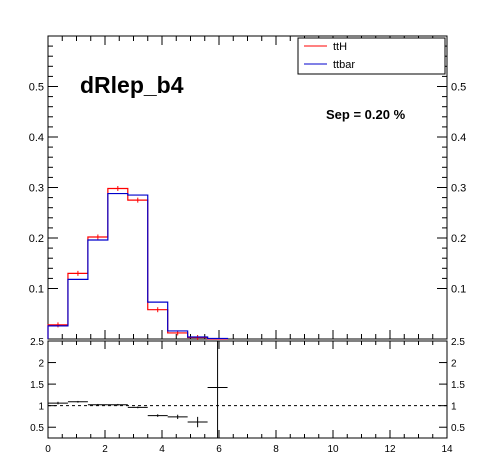 The image size is (496, 472). What do you see at coordinates (458, 385) in the screenshot?
I see `ratio-ytick-label-right: 1.5` at bounding box center [458, 385].